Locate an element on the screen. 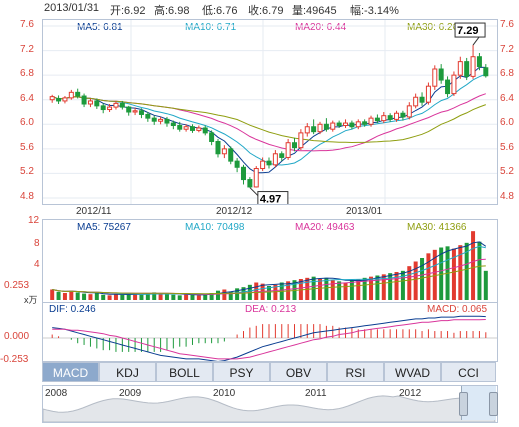  nav-year-label: 2010 is located at coordinates (224, 393).